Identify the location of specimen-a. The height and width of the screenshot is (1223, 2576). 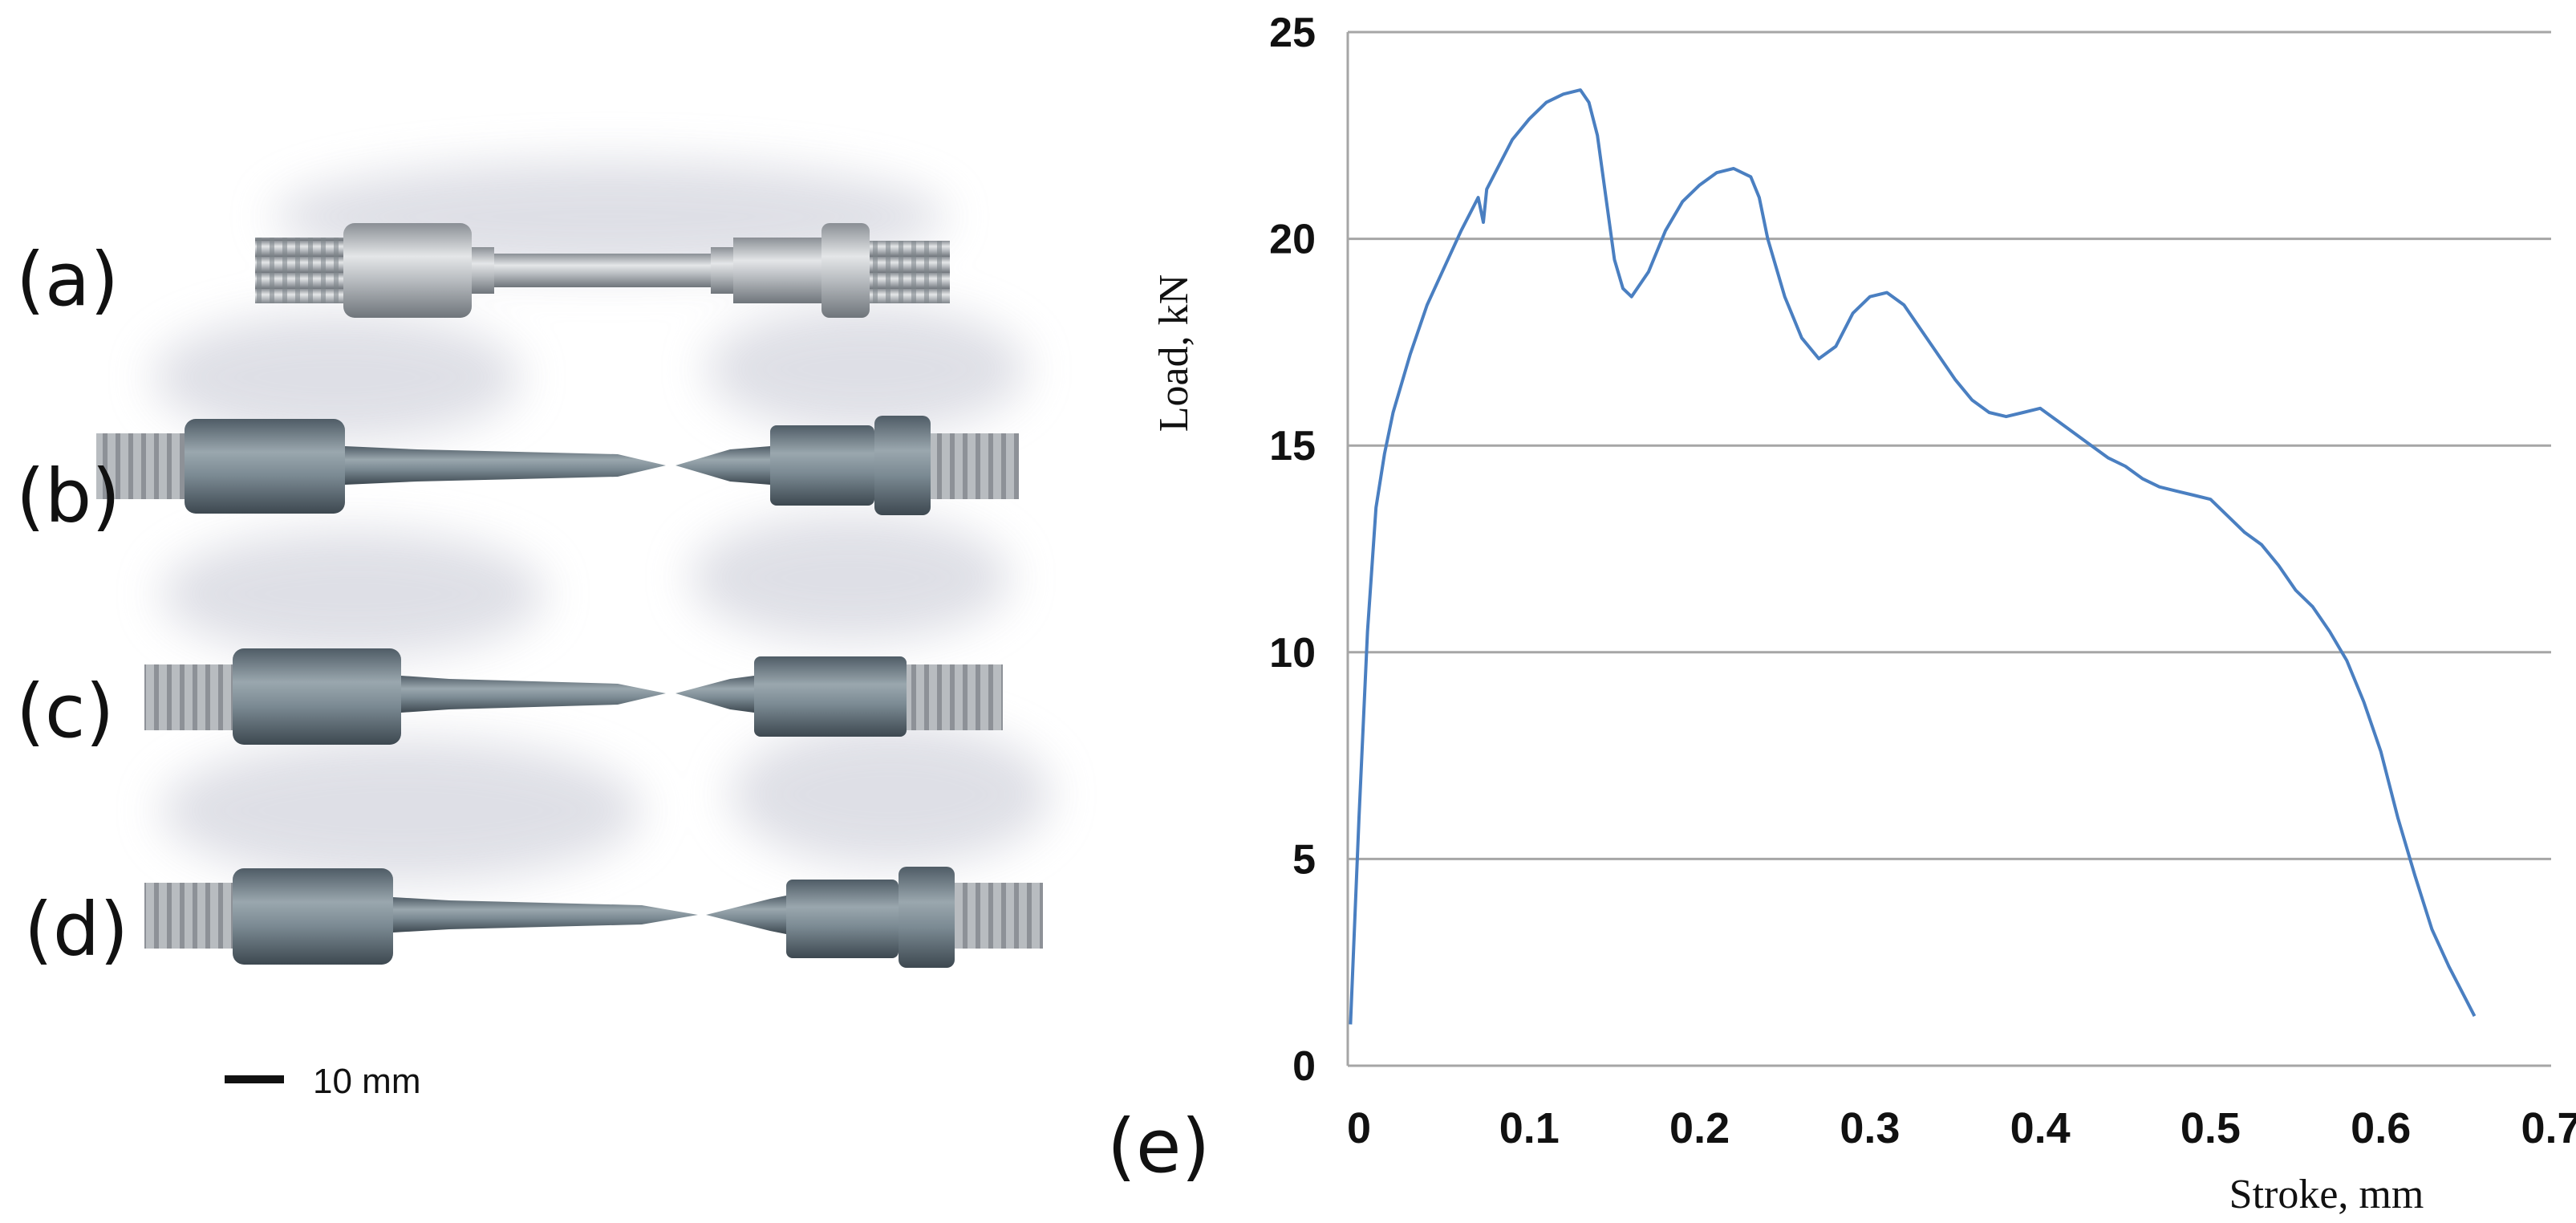
(602, 270).